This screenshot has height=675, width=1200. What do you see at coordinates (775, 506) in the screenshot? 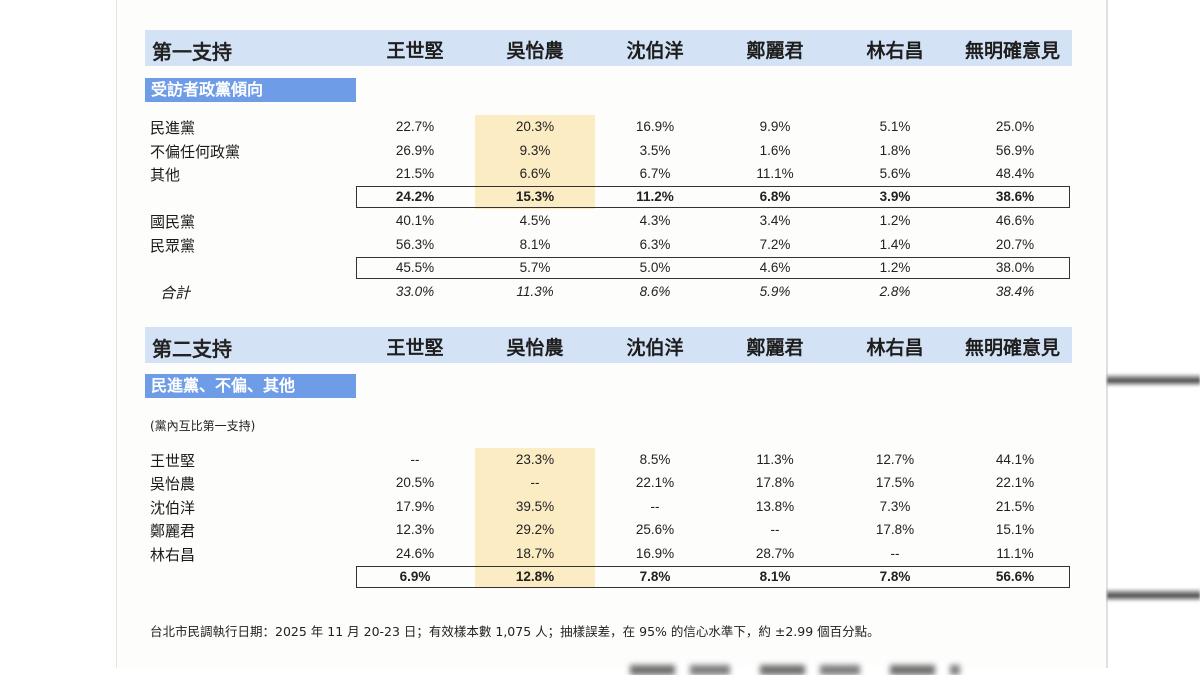
I see `table-cell: 13.8%` at bounding box center [775, 506].